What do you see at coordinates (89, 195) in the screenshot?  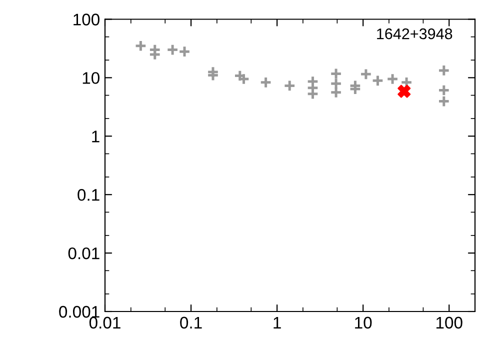 I see `y-tick-label: 0.1` at bounding box center [89, 195].